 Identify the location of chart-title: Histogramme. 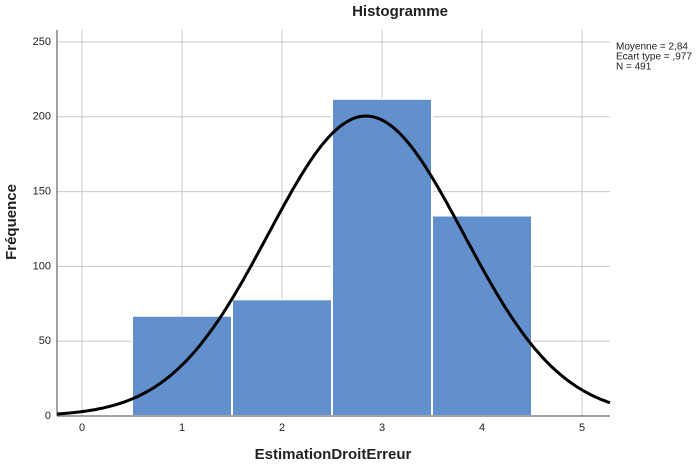
(400, 11).